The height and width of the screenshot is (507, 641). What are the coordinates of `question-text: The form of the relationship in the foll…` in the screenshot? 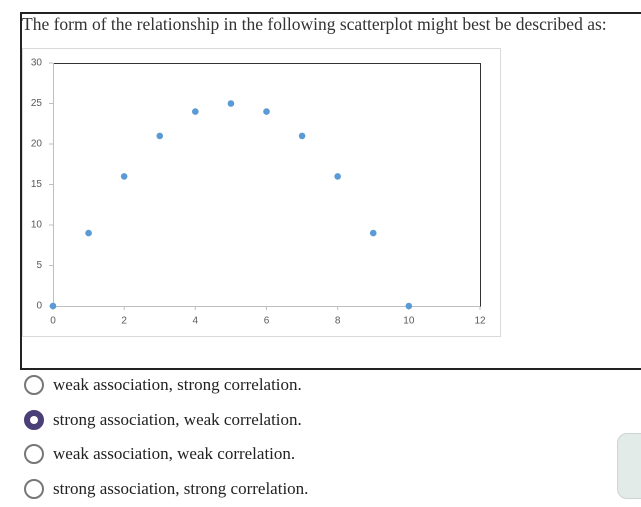 It's located at (314, 24).